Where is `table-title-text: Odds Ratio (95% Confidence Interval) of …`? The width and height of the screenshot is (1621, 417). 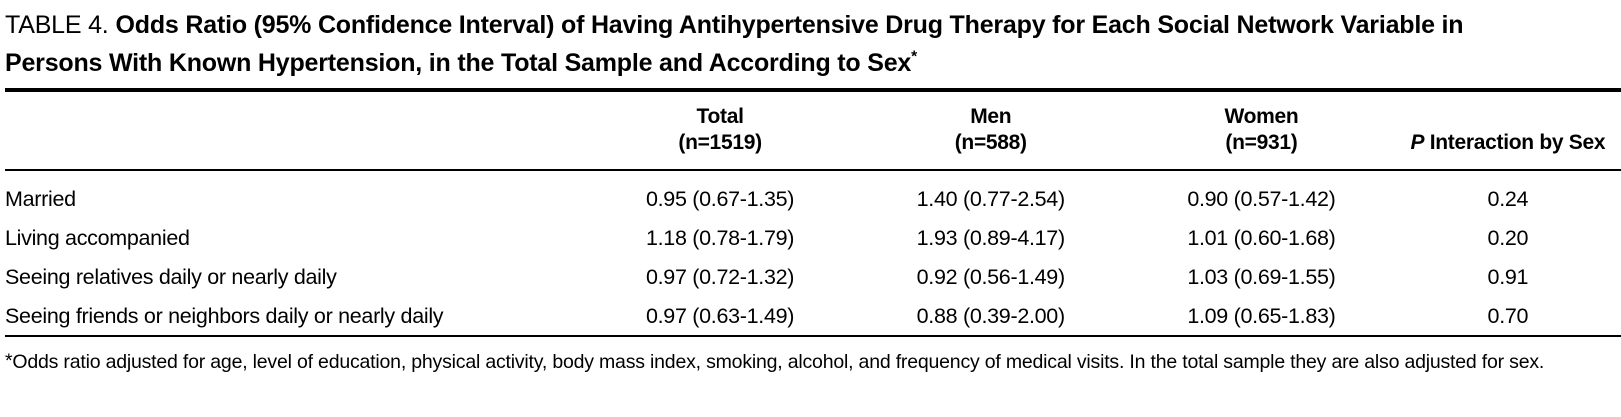
table-title-text: Odds Ratio (95% Confidence Interval) of … is located at coordinates (734, 44).